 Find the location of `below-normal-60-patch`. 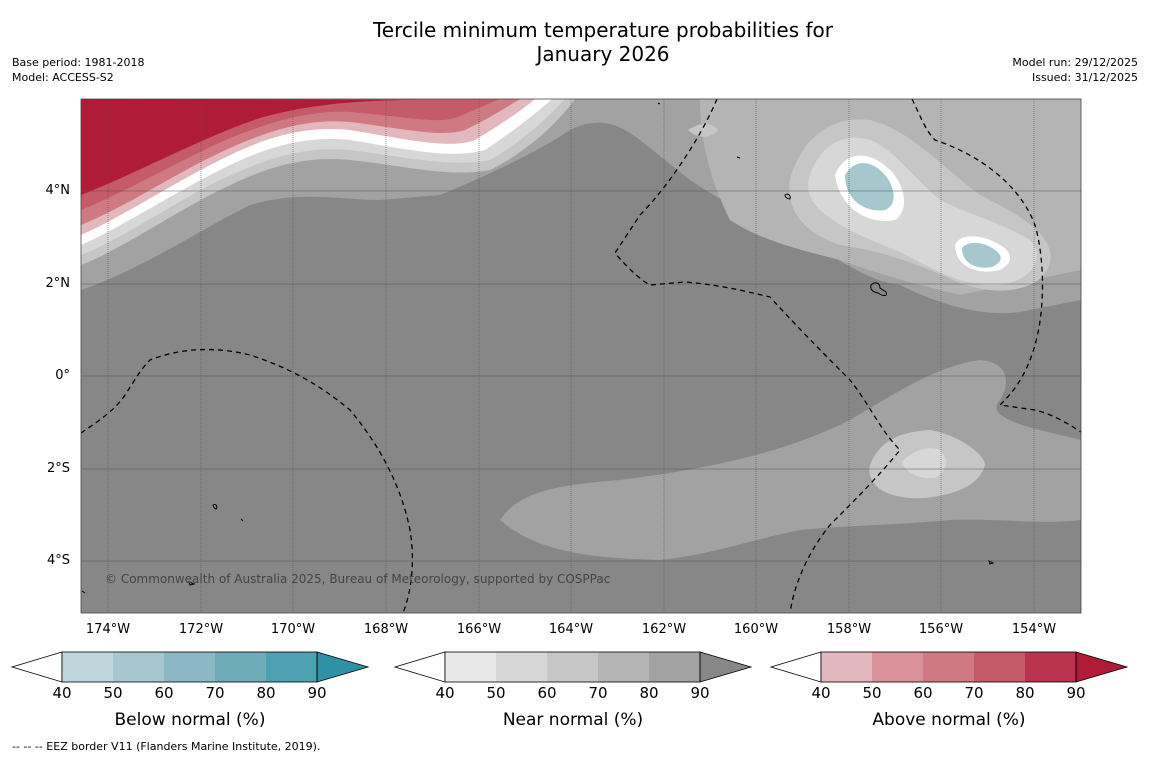

below-normal-60-patch is located at coordinates (869, 186).